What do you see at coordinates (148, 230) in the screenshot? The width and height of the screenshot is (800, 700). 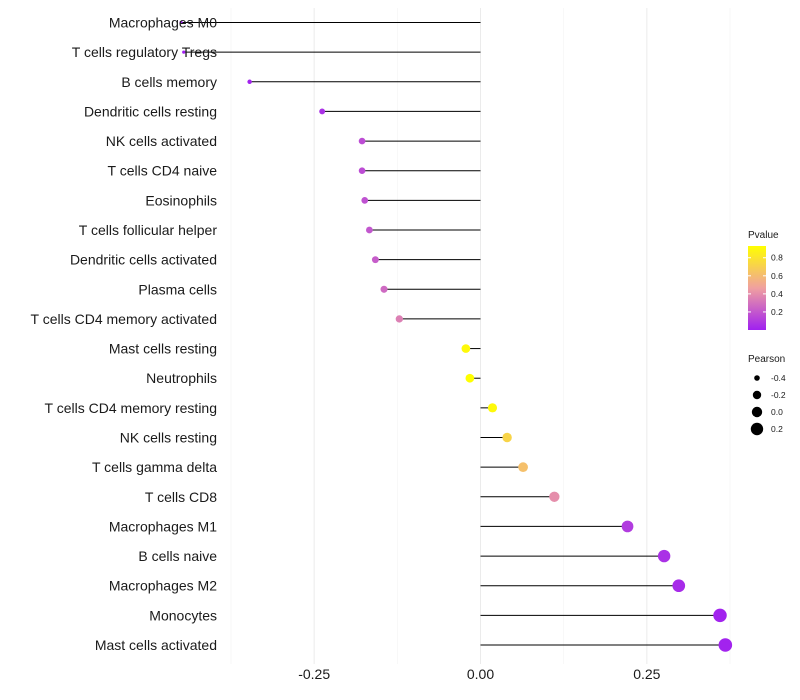 I see `category-label: T cells follicular helper` at bounding box center [148, 230].